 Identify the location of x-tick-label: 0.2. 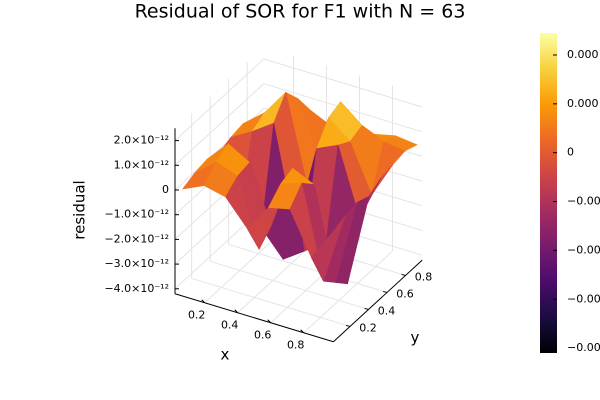
(197, 315).